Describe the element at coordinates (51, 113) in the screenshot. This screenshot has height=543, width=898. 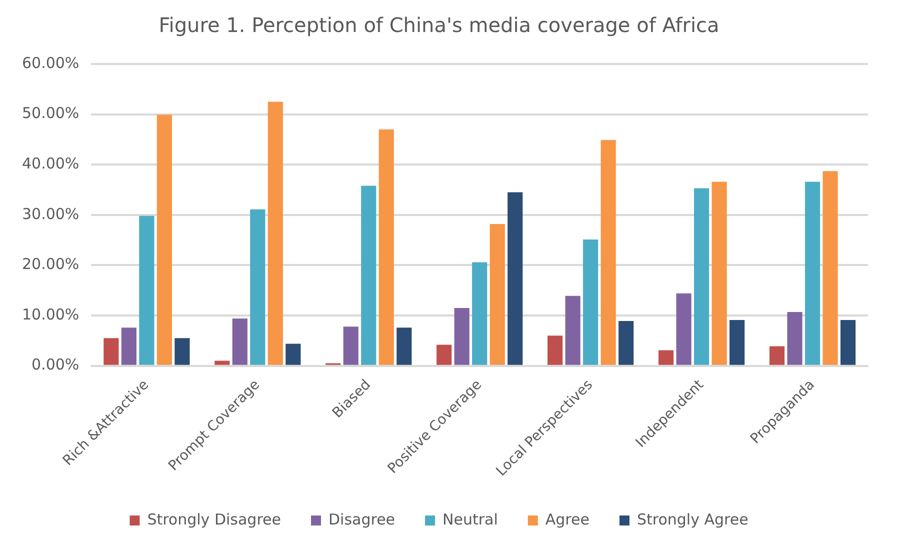
I see `y-tick-label: 50.00%` at that location.